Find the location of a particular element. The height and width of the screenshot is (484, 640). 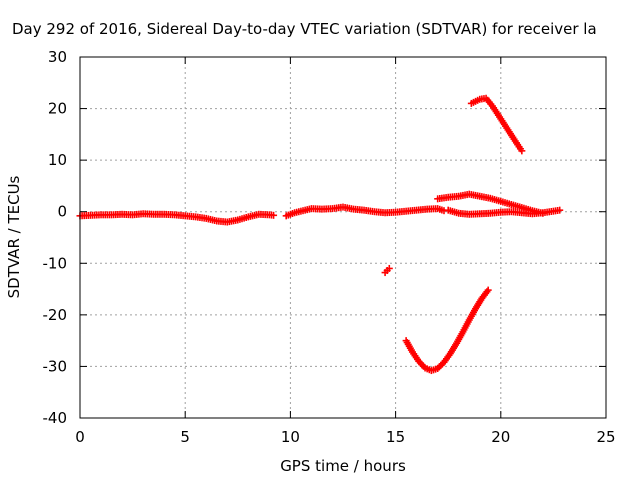

y-tick-label: -30 is located at coordinates (55, 366).